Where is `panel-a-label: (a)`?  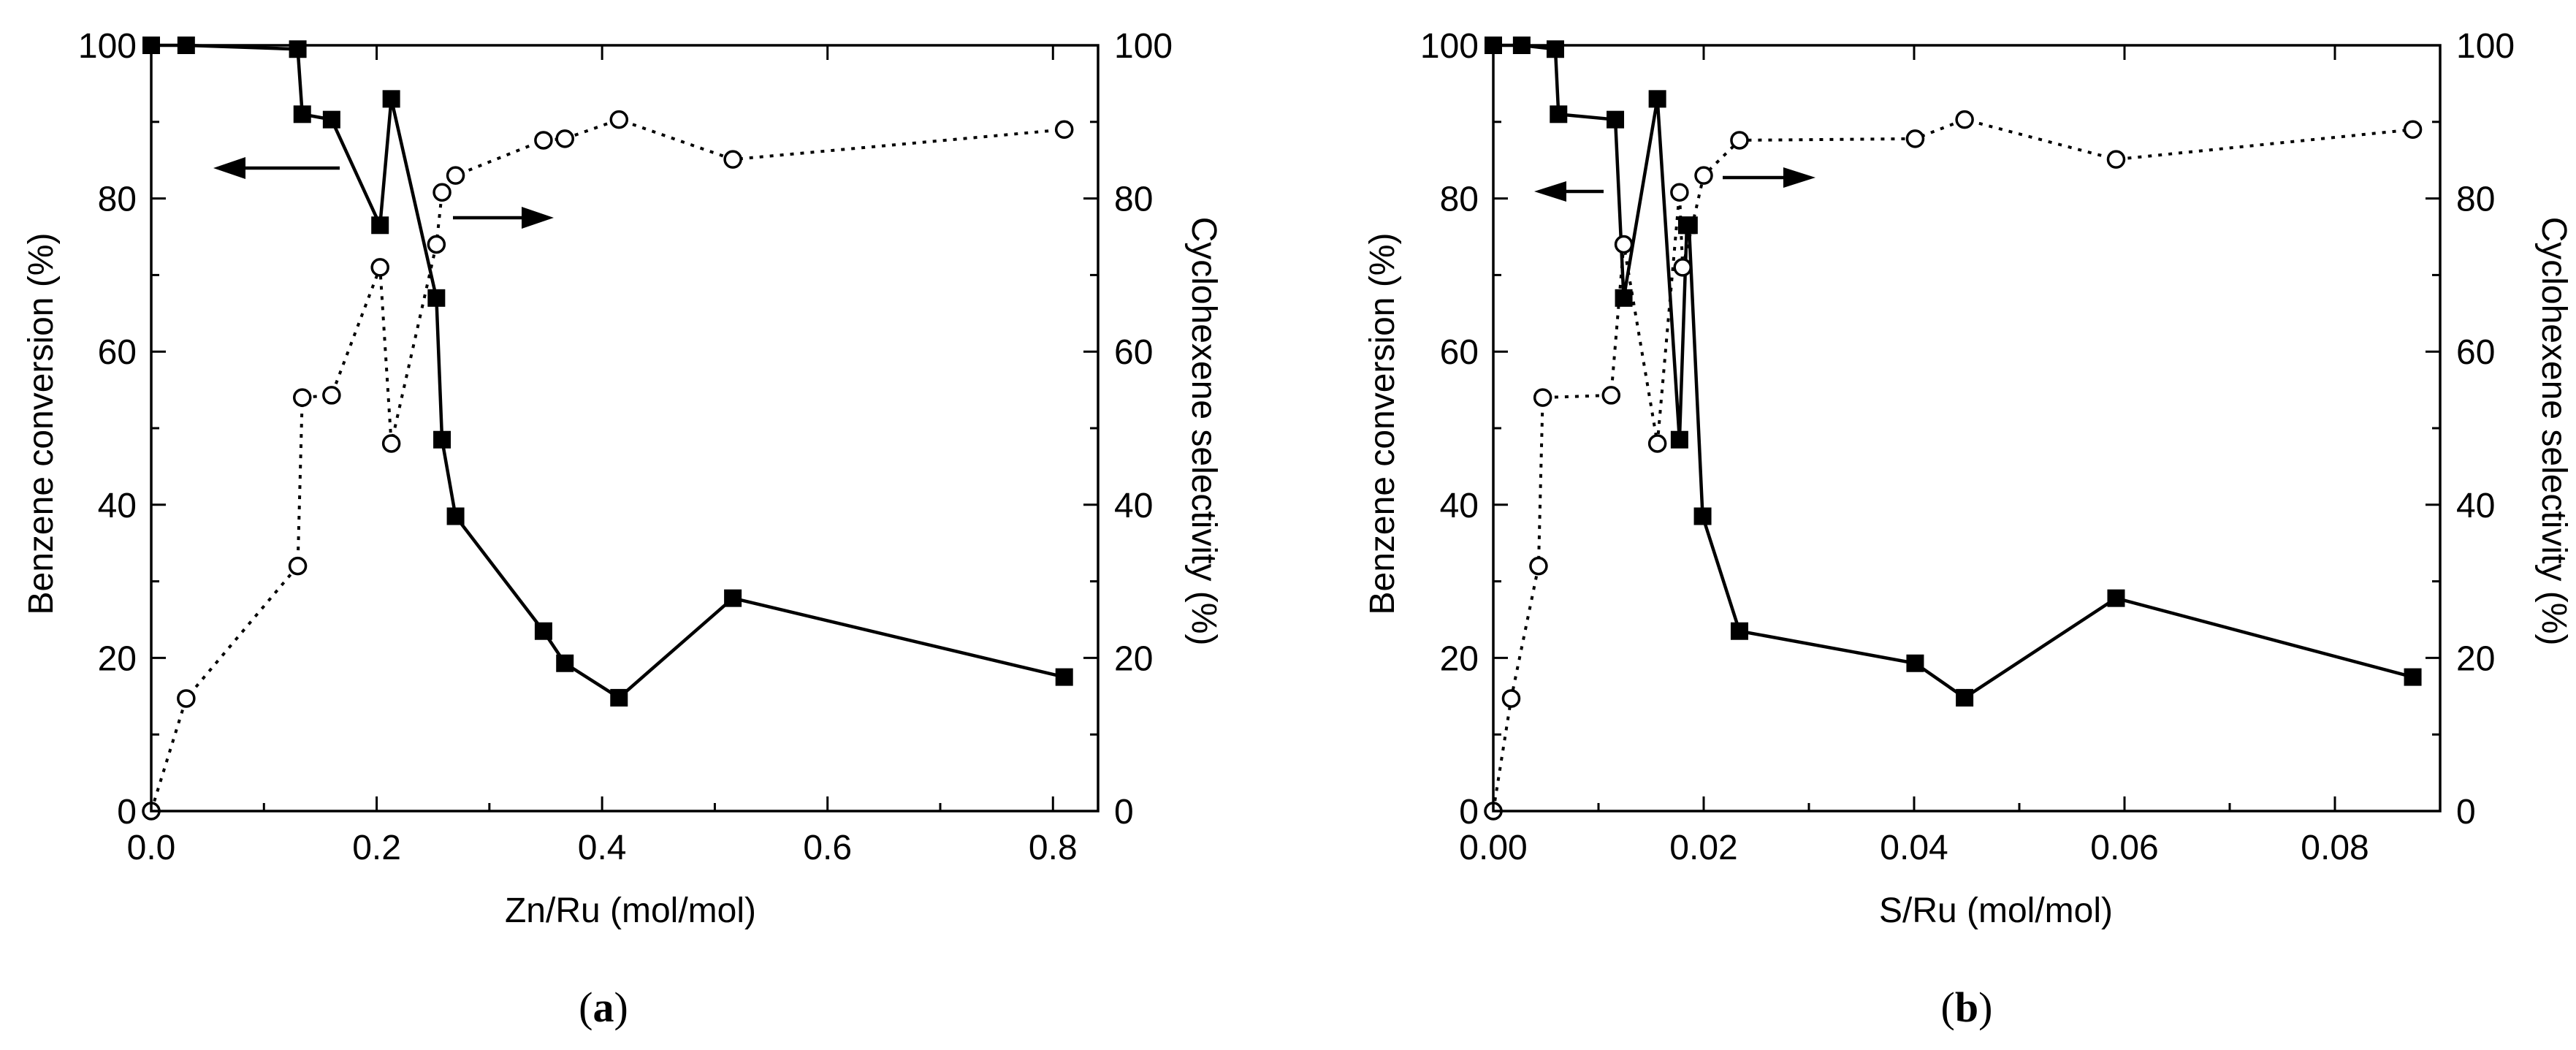 panel-a-label: (a) is located at coordinates (603, 1007).